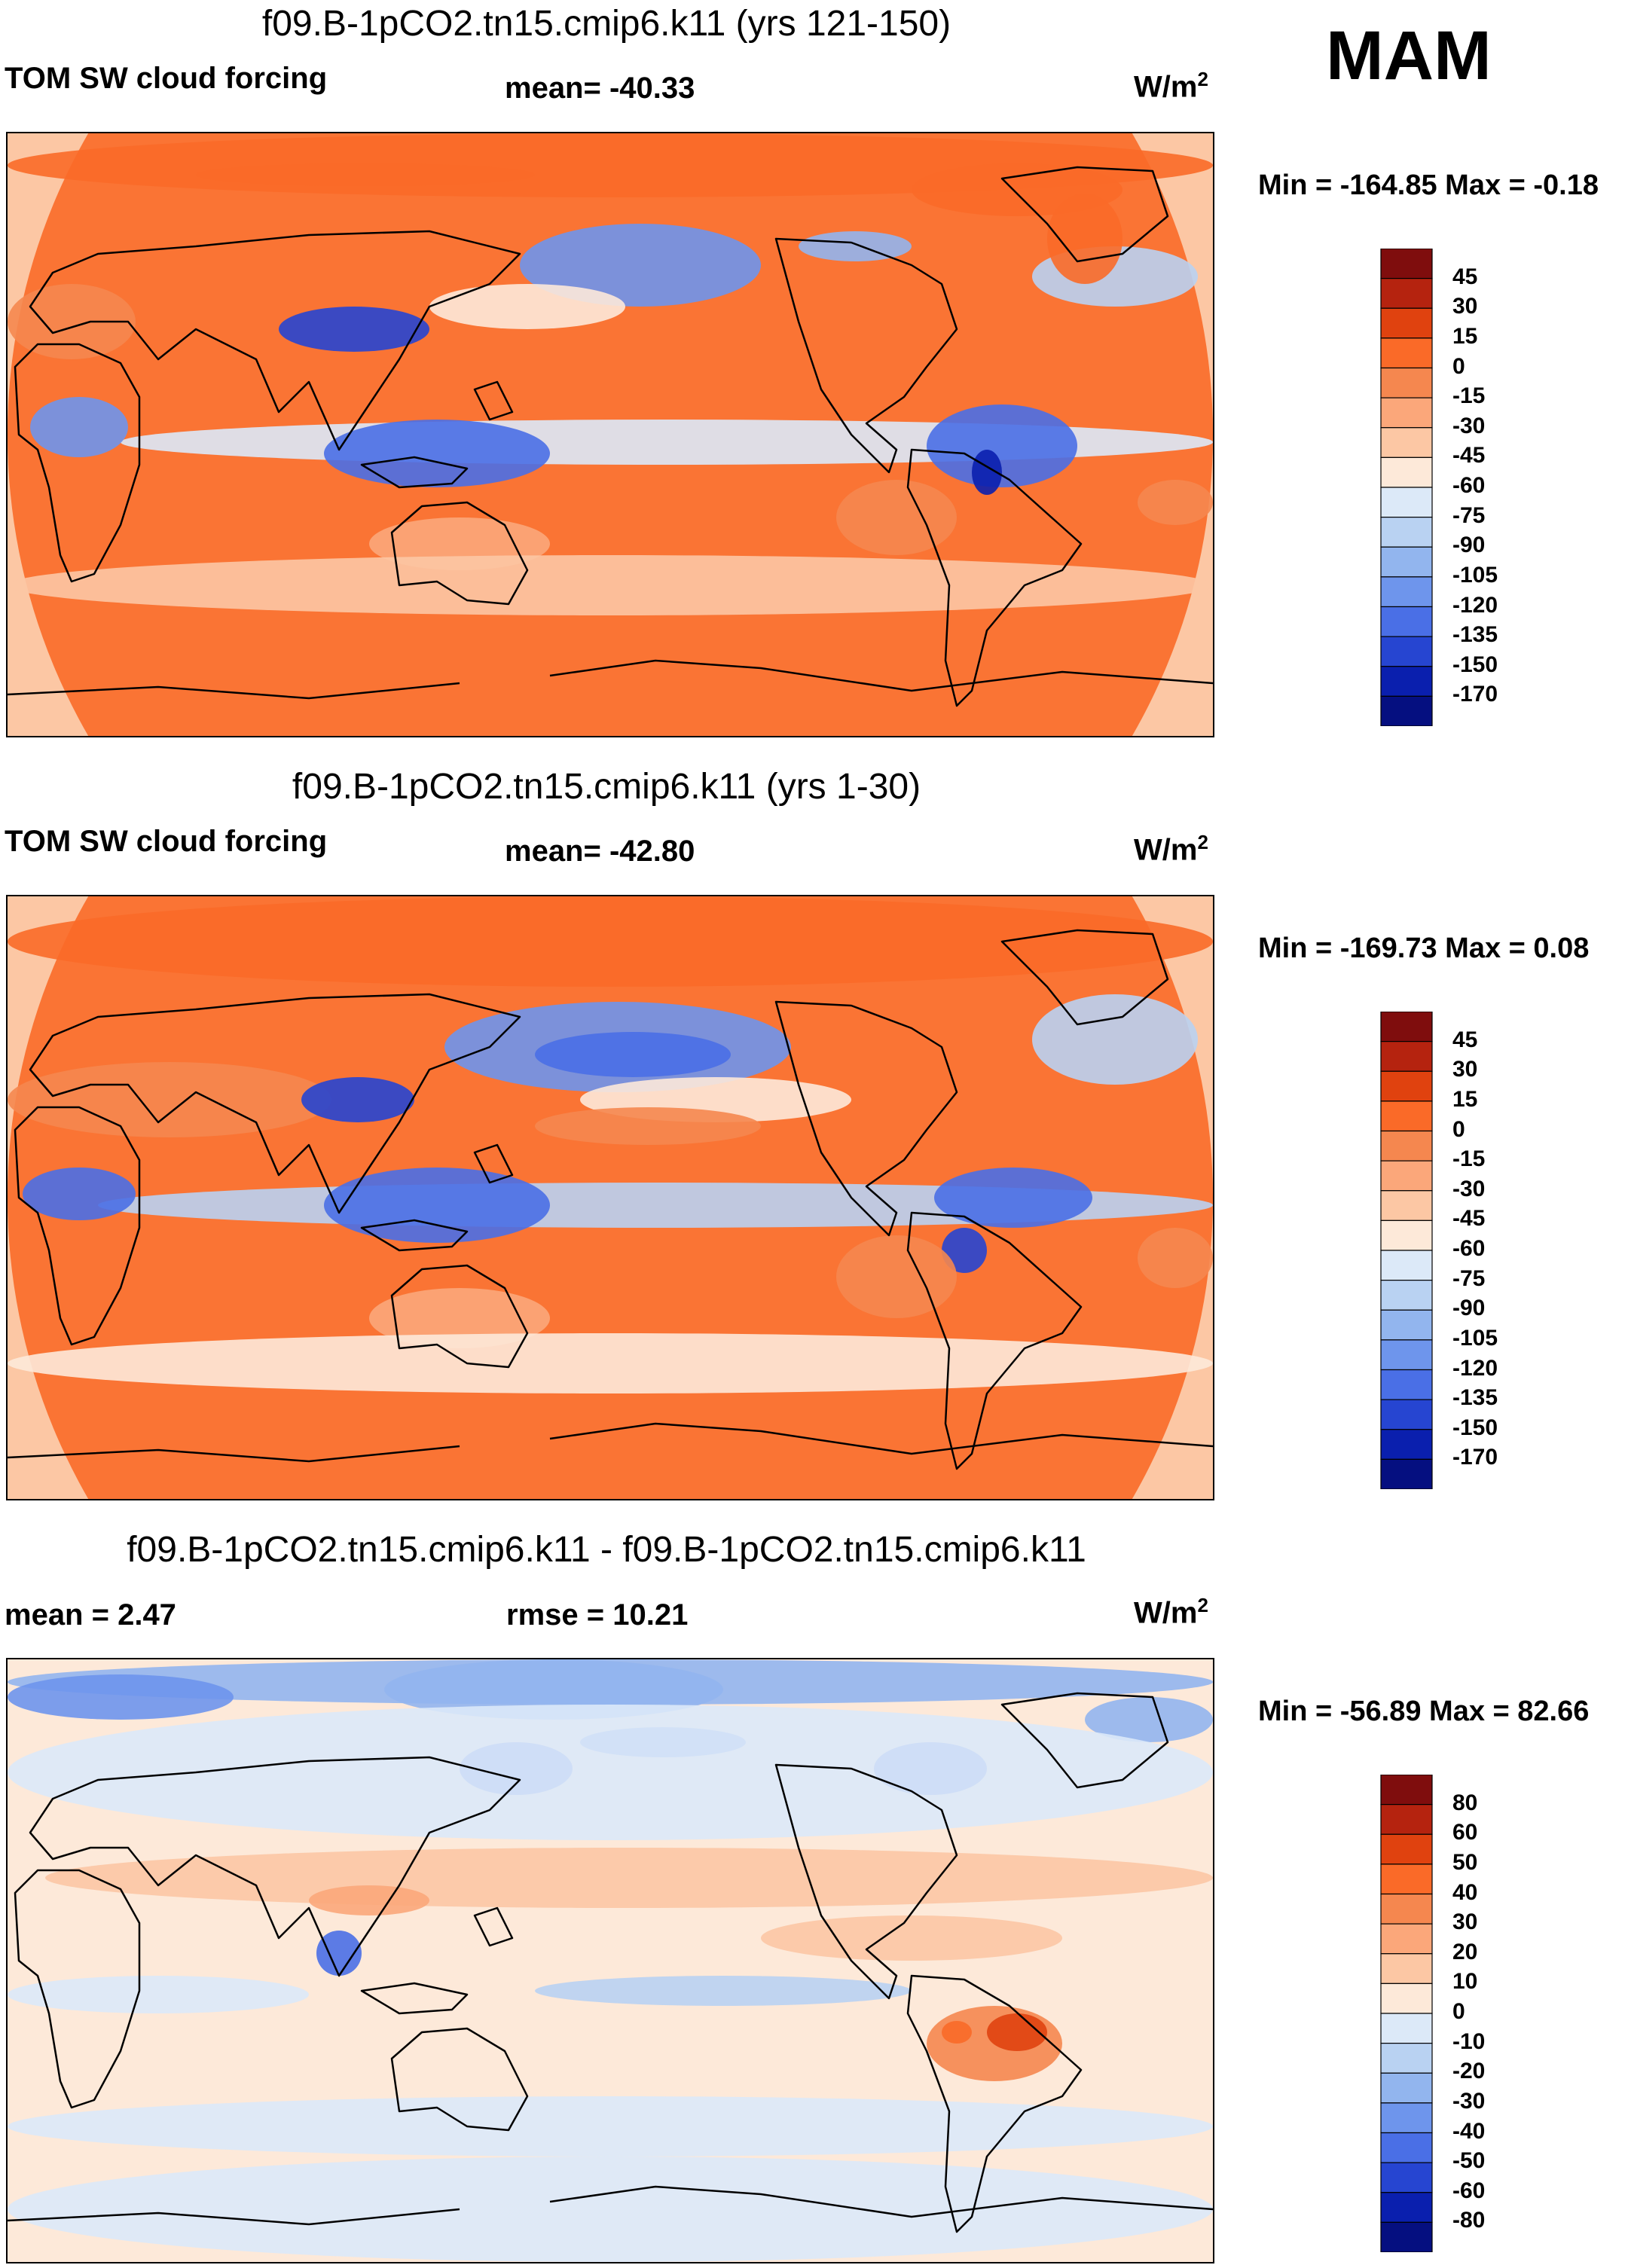 This screenshot has height=2268, width=1628. What do you see at coordinates (1458, 1129) in the screenshot?
I see `colorbar-tick-label: 0` at bounding box center [1458, 1129].